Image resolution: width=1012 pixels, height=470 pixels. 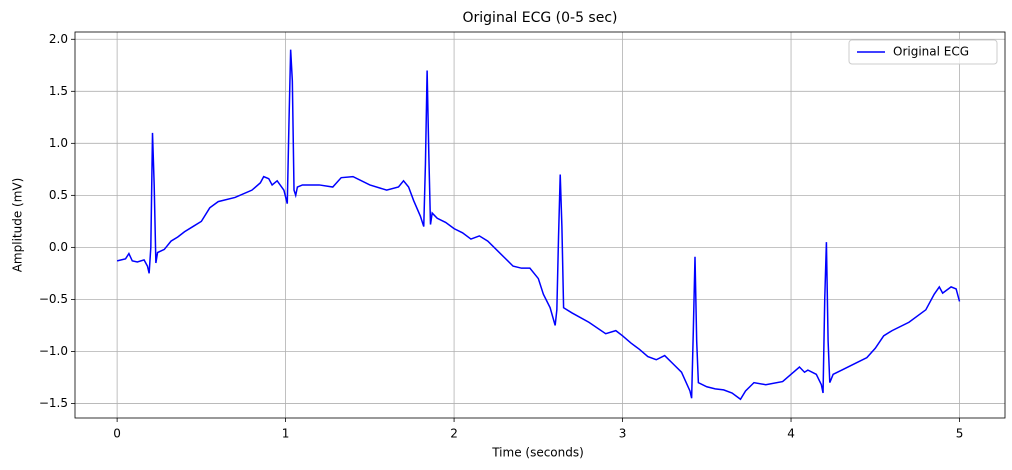 I want to click on x-tick-label: 4, so click(x=791, y=434).